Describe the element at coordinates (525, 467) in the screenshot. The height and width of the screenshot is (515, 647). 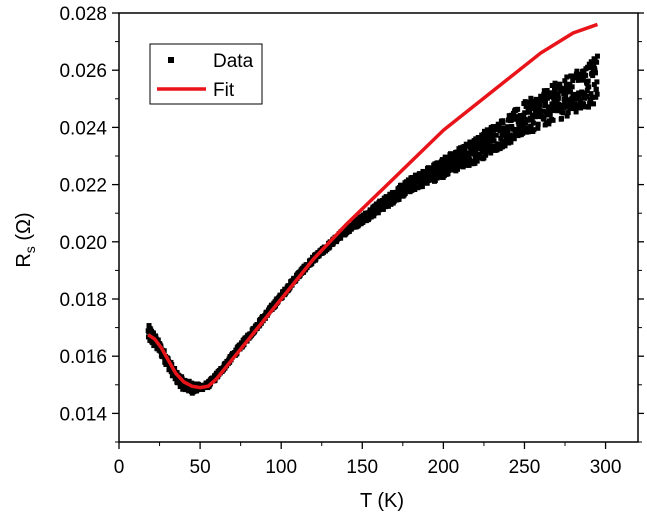
I see `x-tick-label: 250` at that location.